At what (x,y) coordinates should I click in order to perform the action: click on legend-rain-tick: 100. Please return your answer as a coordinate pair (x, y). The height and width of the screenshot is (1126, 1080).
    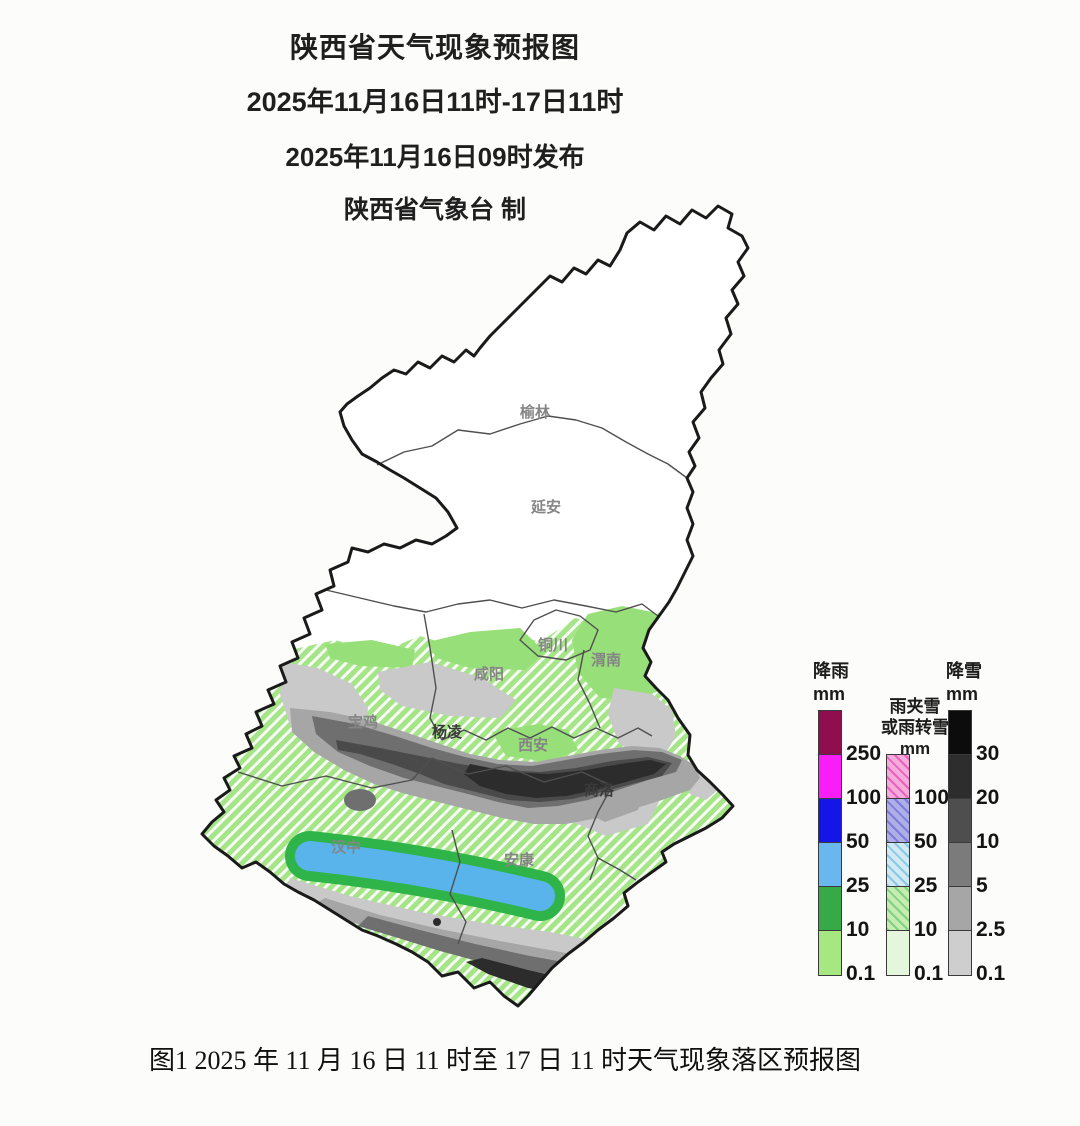
    Looking at the image, I should click on (864, 797).